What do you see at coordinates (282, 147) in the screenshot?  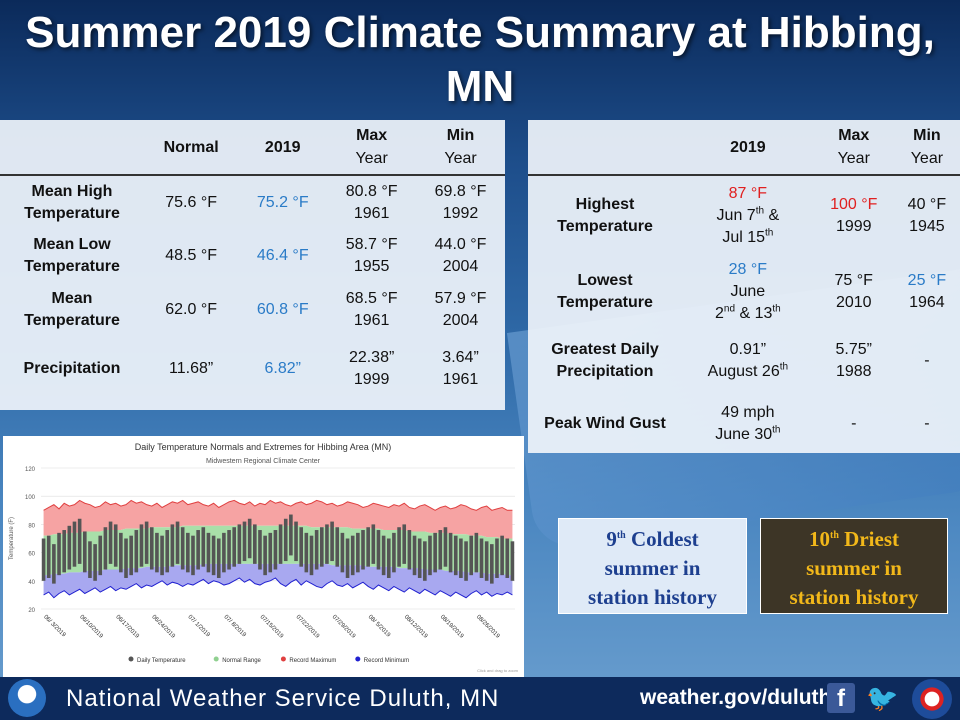 I see `header-2019: 2019` at bounding box center [282, 147].